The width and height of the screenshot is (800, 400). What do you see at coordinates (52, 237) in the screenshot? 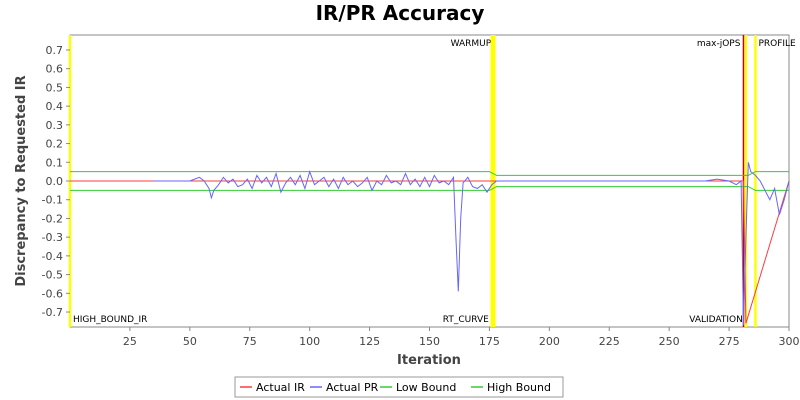
I see `y-tick-label: -0.3` at bounding box center [52, 237].